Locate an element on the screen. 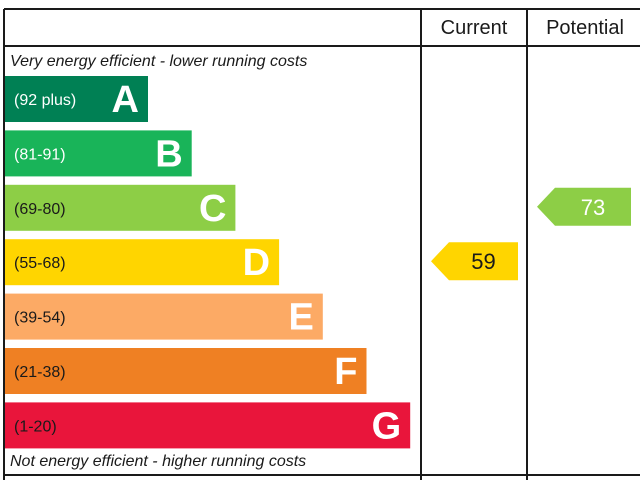  potential-rating-arrow is located at coordinates (584, 206).